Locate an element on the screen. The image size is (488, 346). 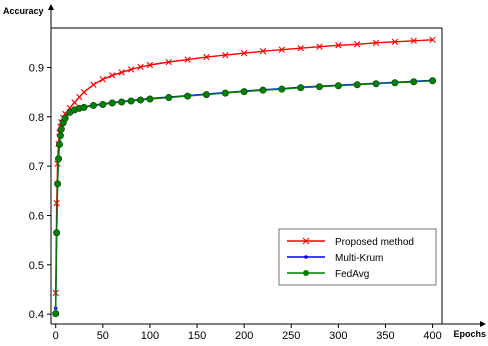
x-tick-label: 200 is located at coordinates (244, 335).